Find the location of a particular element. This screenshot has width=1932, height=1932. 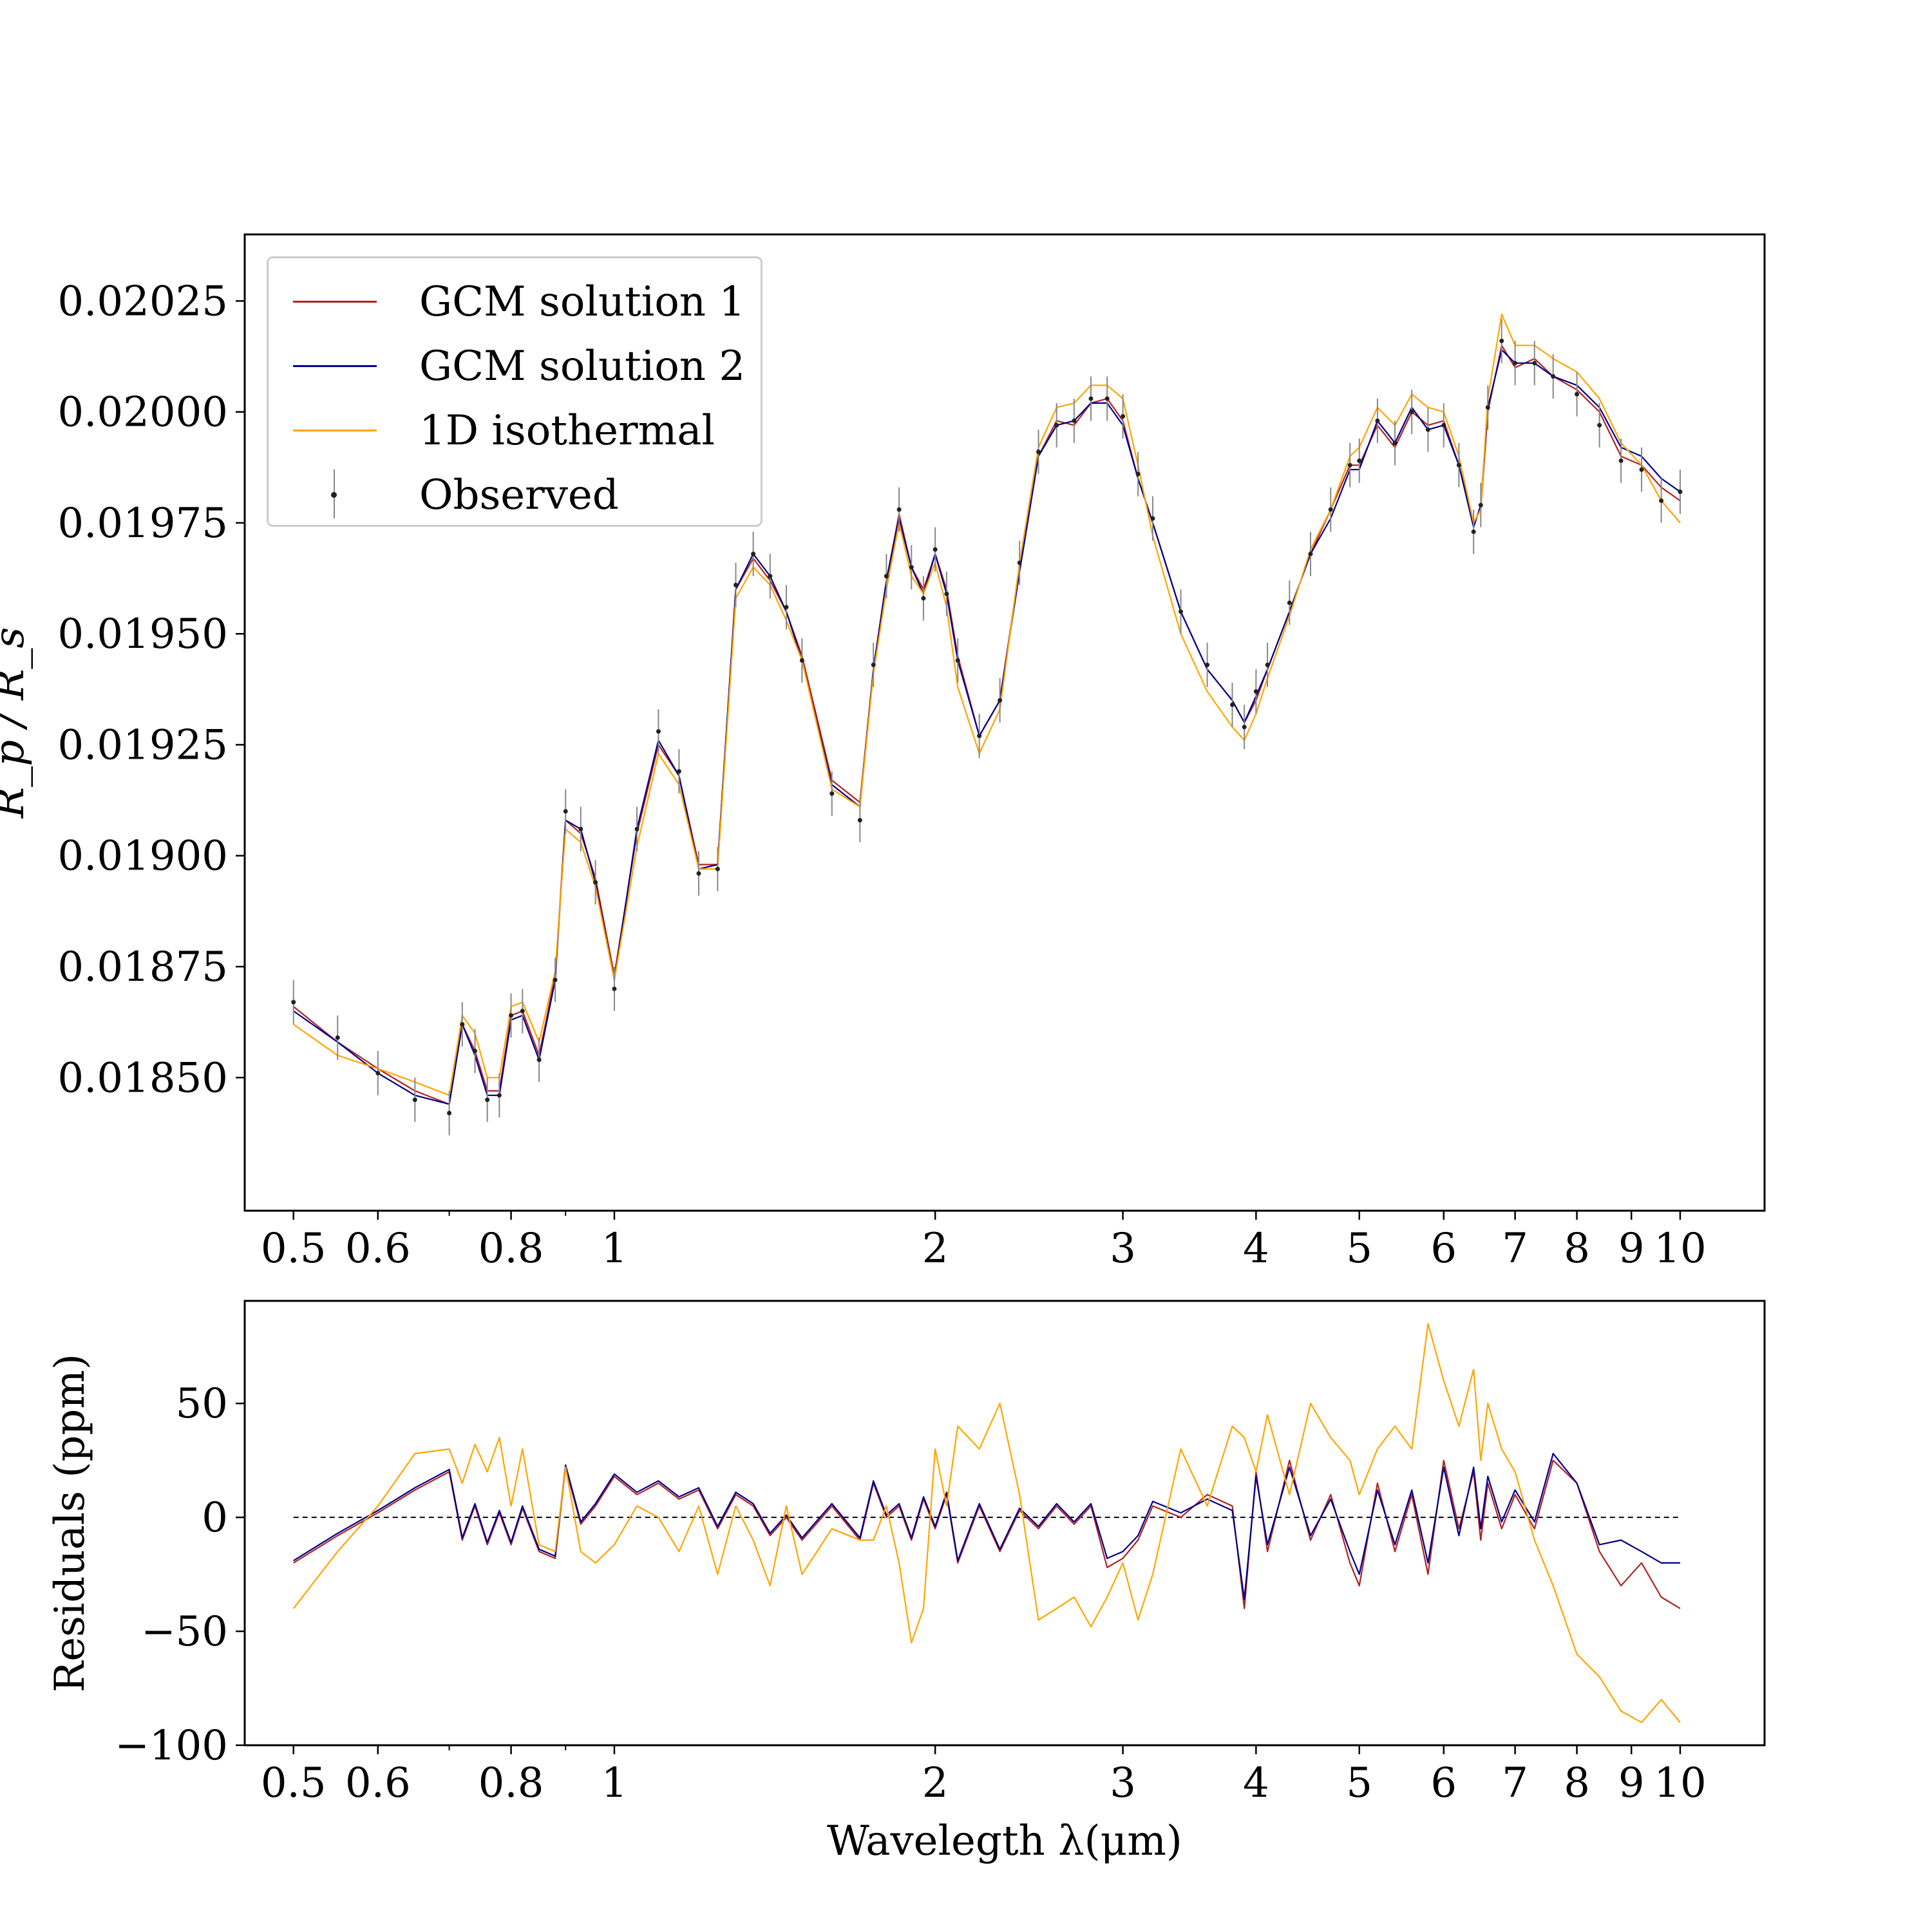

x-tick-label: 5 is located at coordinates (1359, 1249).